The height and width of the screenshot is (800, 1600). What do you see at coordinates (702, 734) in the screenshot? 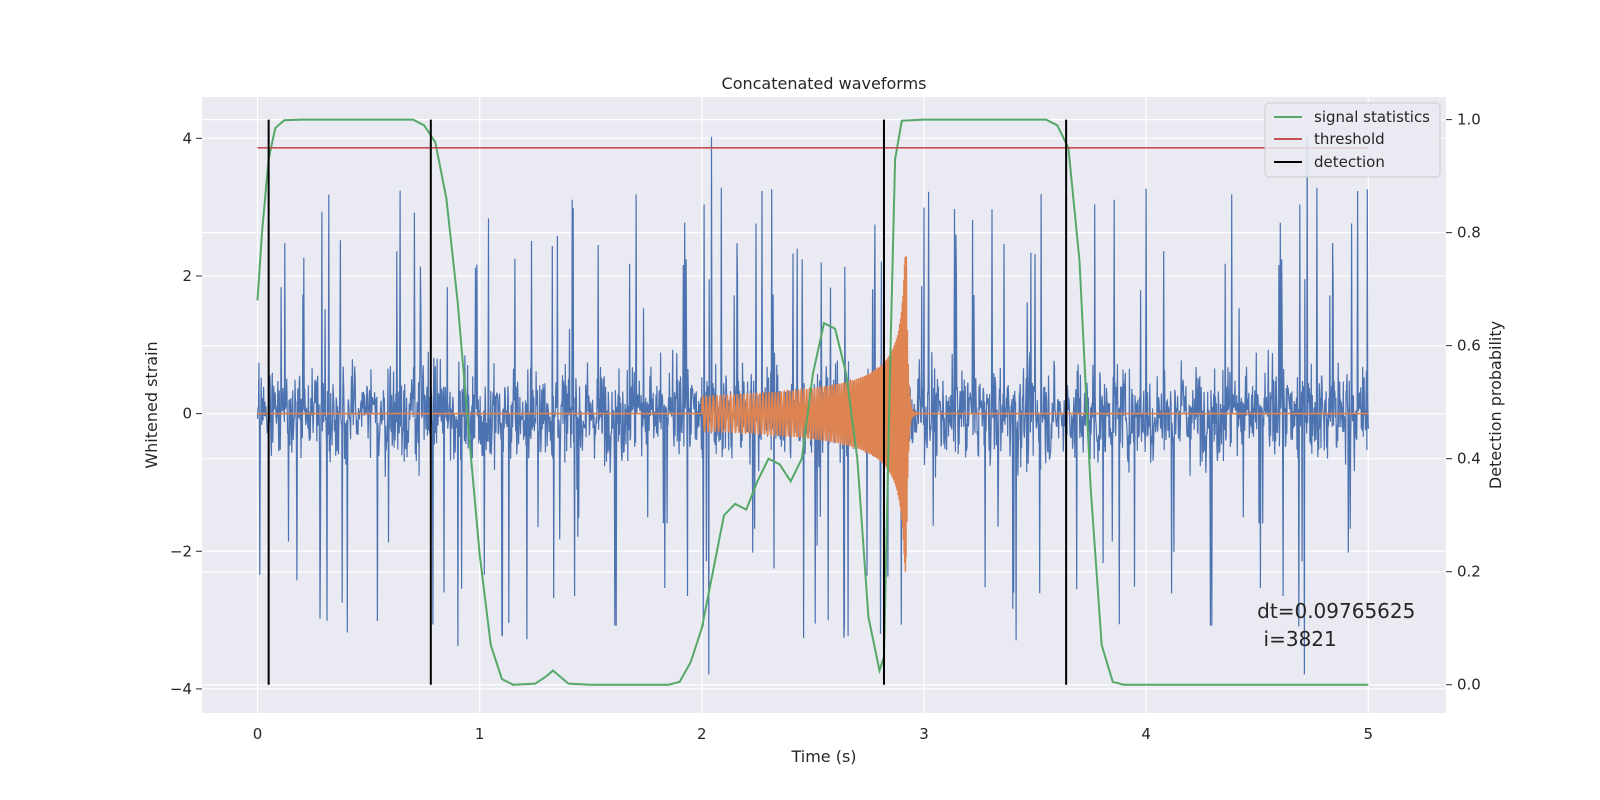
I see `x-tick-label-2: 2` at bounding box center [702, 734].